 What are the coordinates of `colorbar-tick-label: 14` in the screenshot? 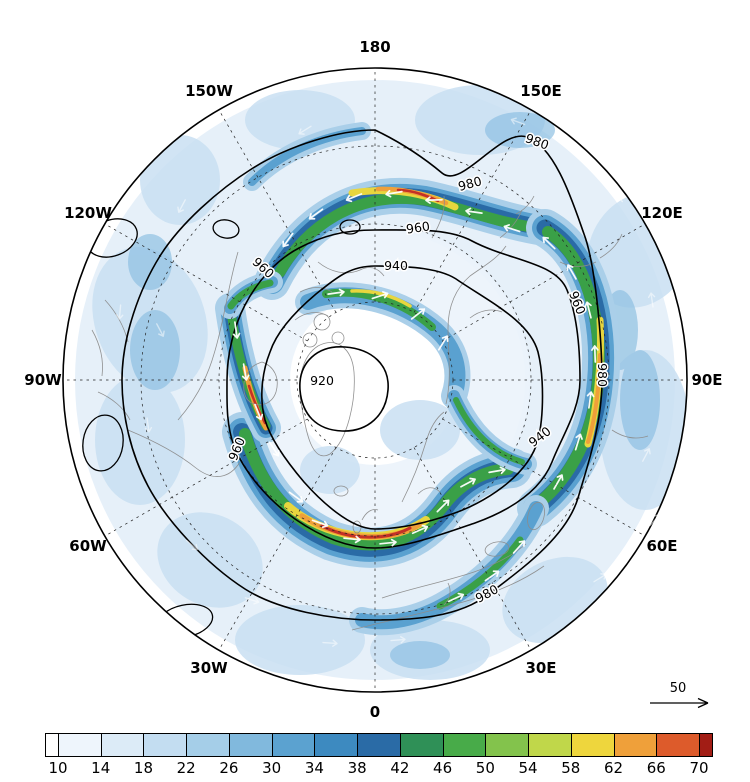 It's located at (101, 768).